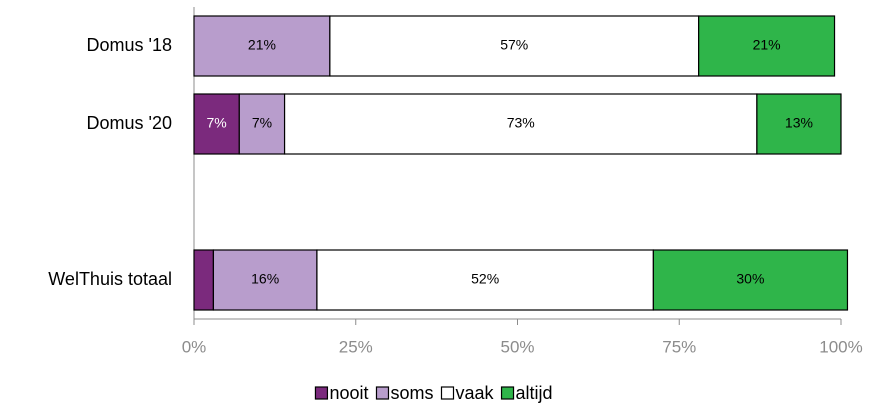 This screenshot has height=408, width=869. Describe the element at coordinates (679, 346) in the screenshot. I see `x-tick-label: 75%` at that location.